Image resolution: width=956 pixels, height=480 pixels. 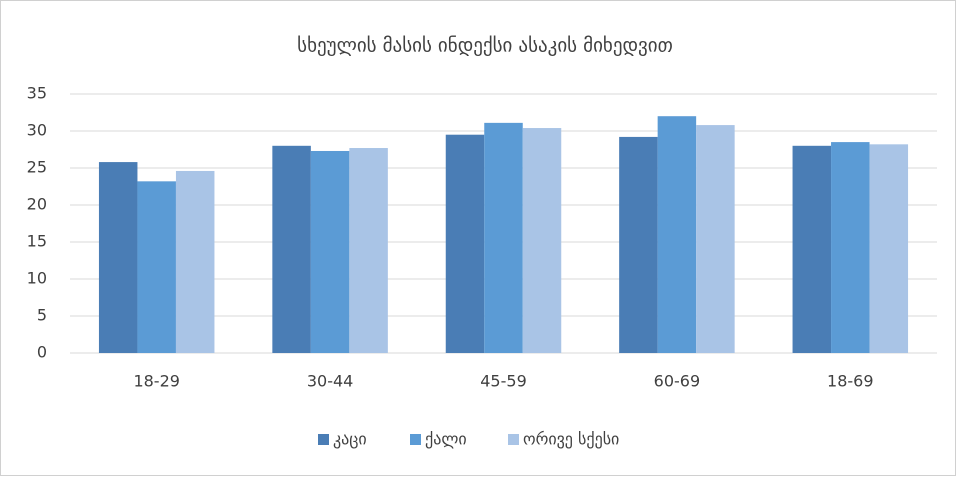 What do you see at coordinates (446, 439) in the screenshot?
I see `legend-label: ქალი` at bounding box center [446, 439].